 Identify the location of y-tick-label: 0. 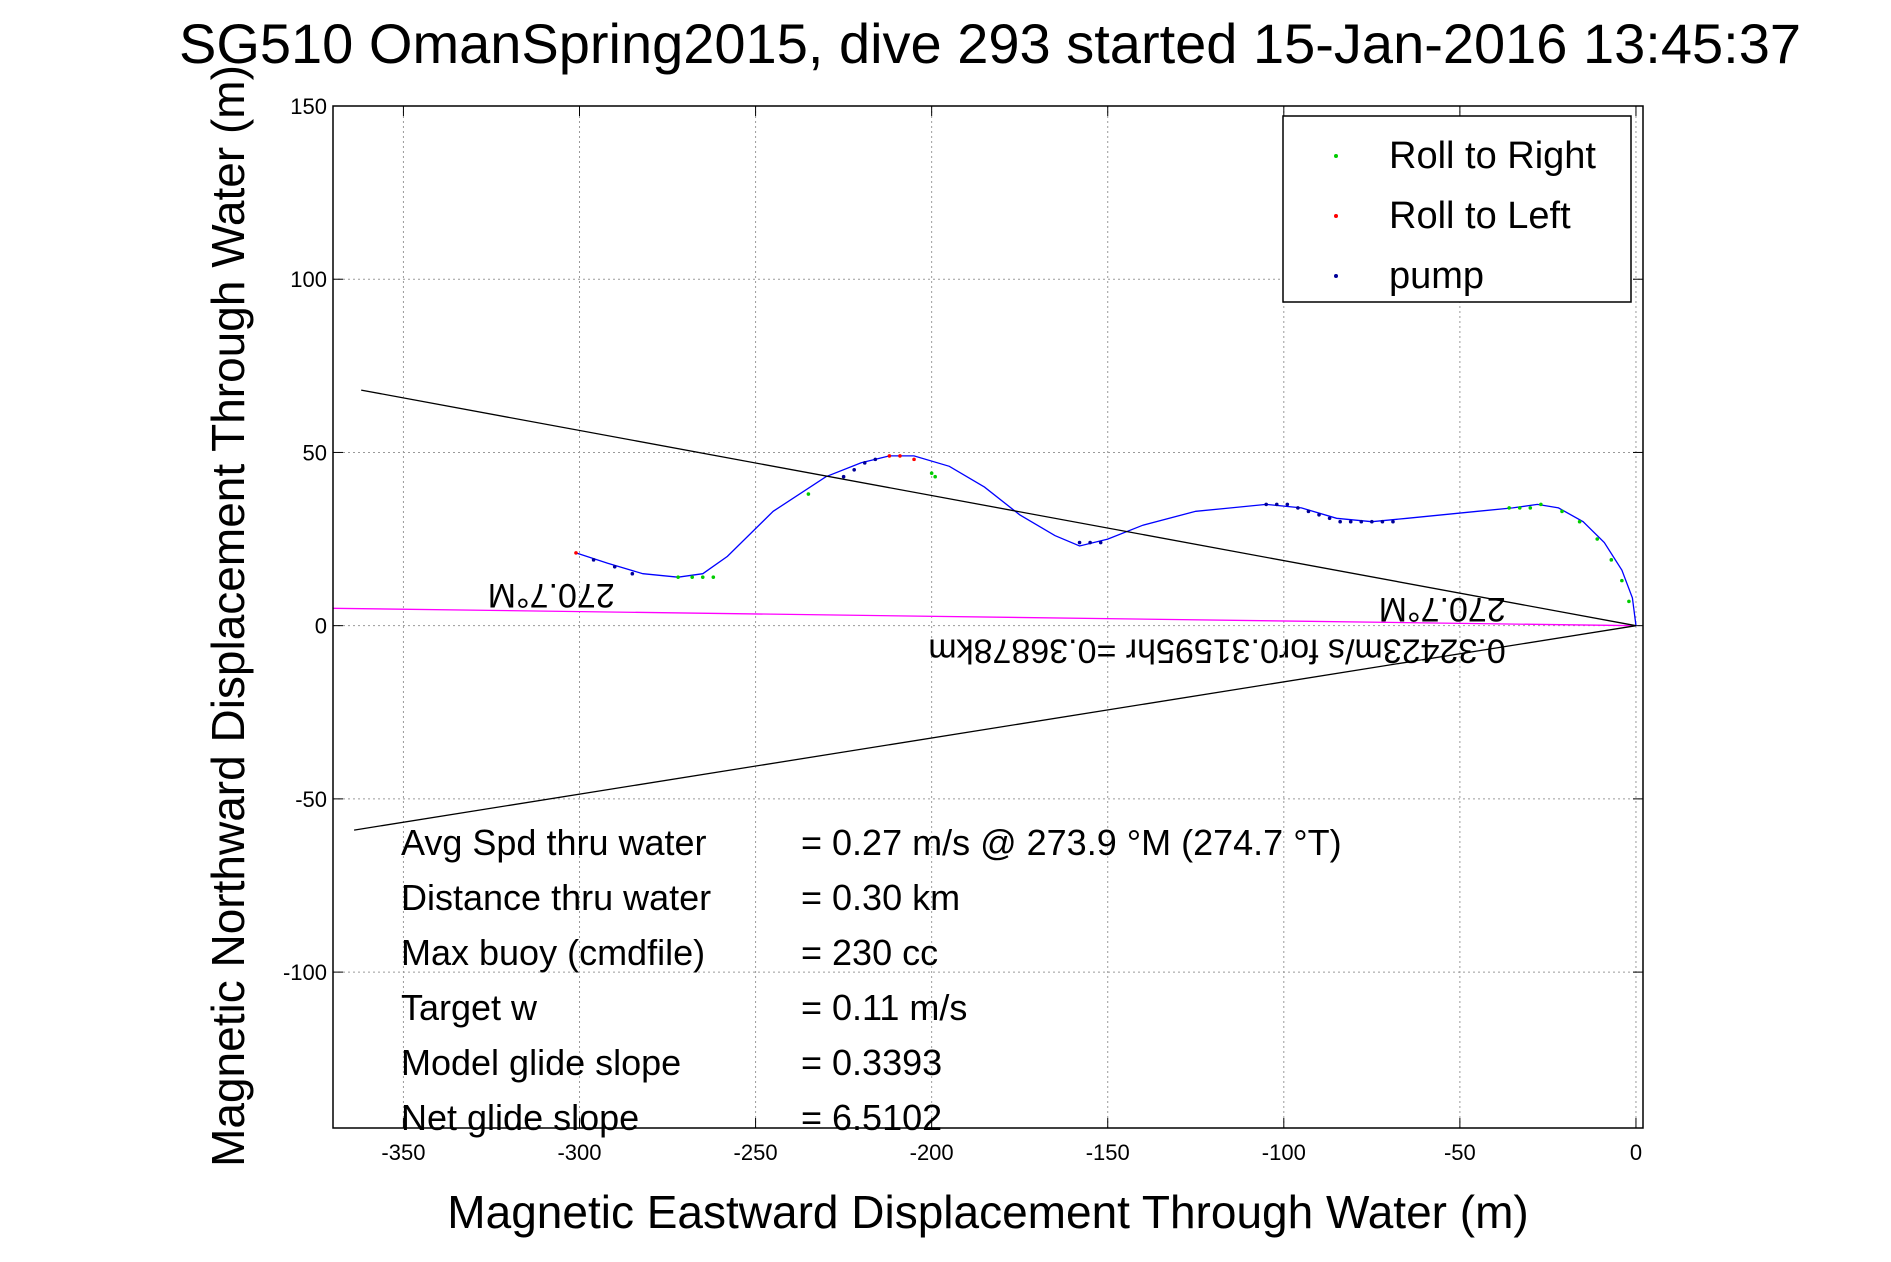
(321, 626).